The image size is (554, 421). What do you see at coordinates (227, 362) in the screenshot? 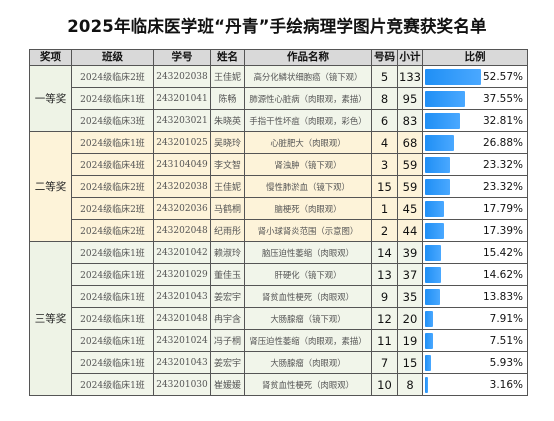
I see `name-cell: 姜宏宇` at bounding box center [227, 362].